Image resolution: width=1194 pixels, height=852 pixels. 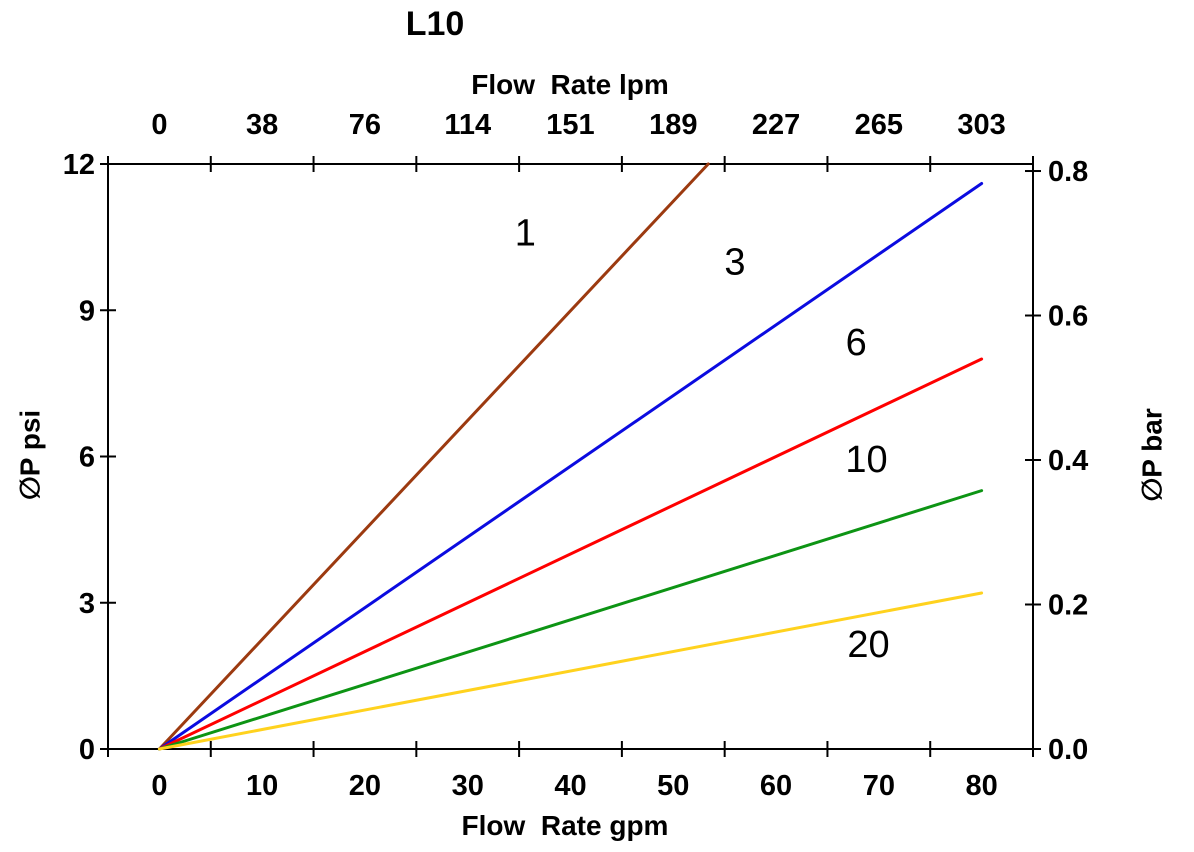 I want to click on bottom-axis-tick-label: 20, so click(x=365, y=786).